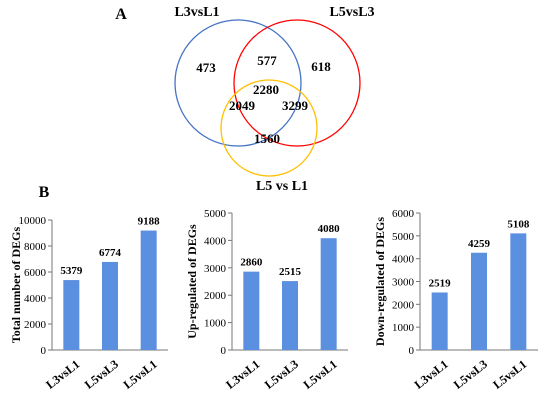 The image size is (550, 402). I want to click on venn-count-l3vsl1-l5vsl3: 577, so click(267, 60).